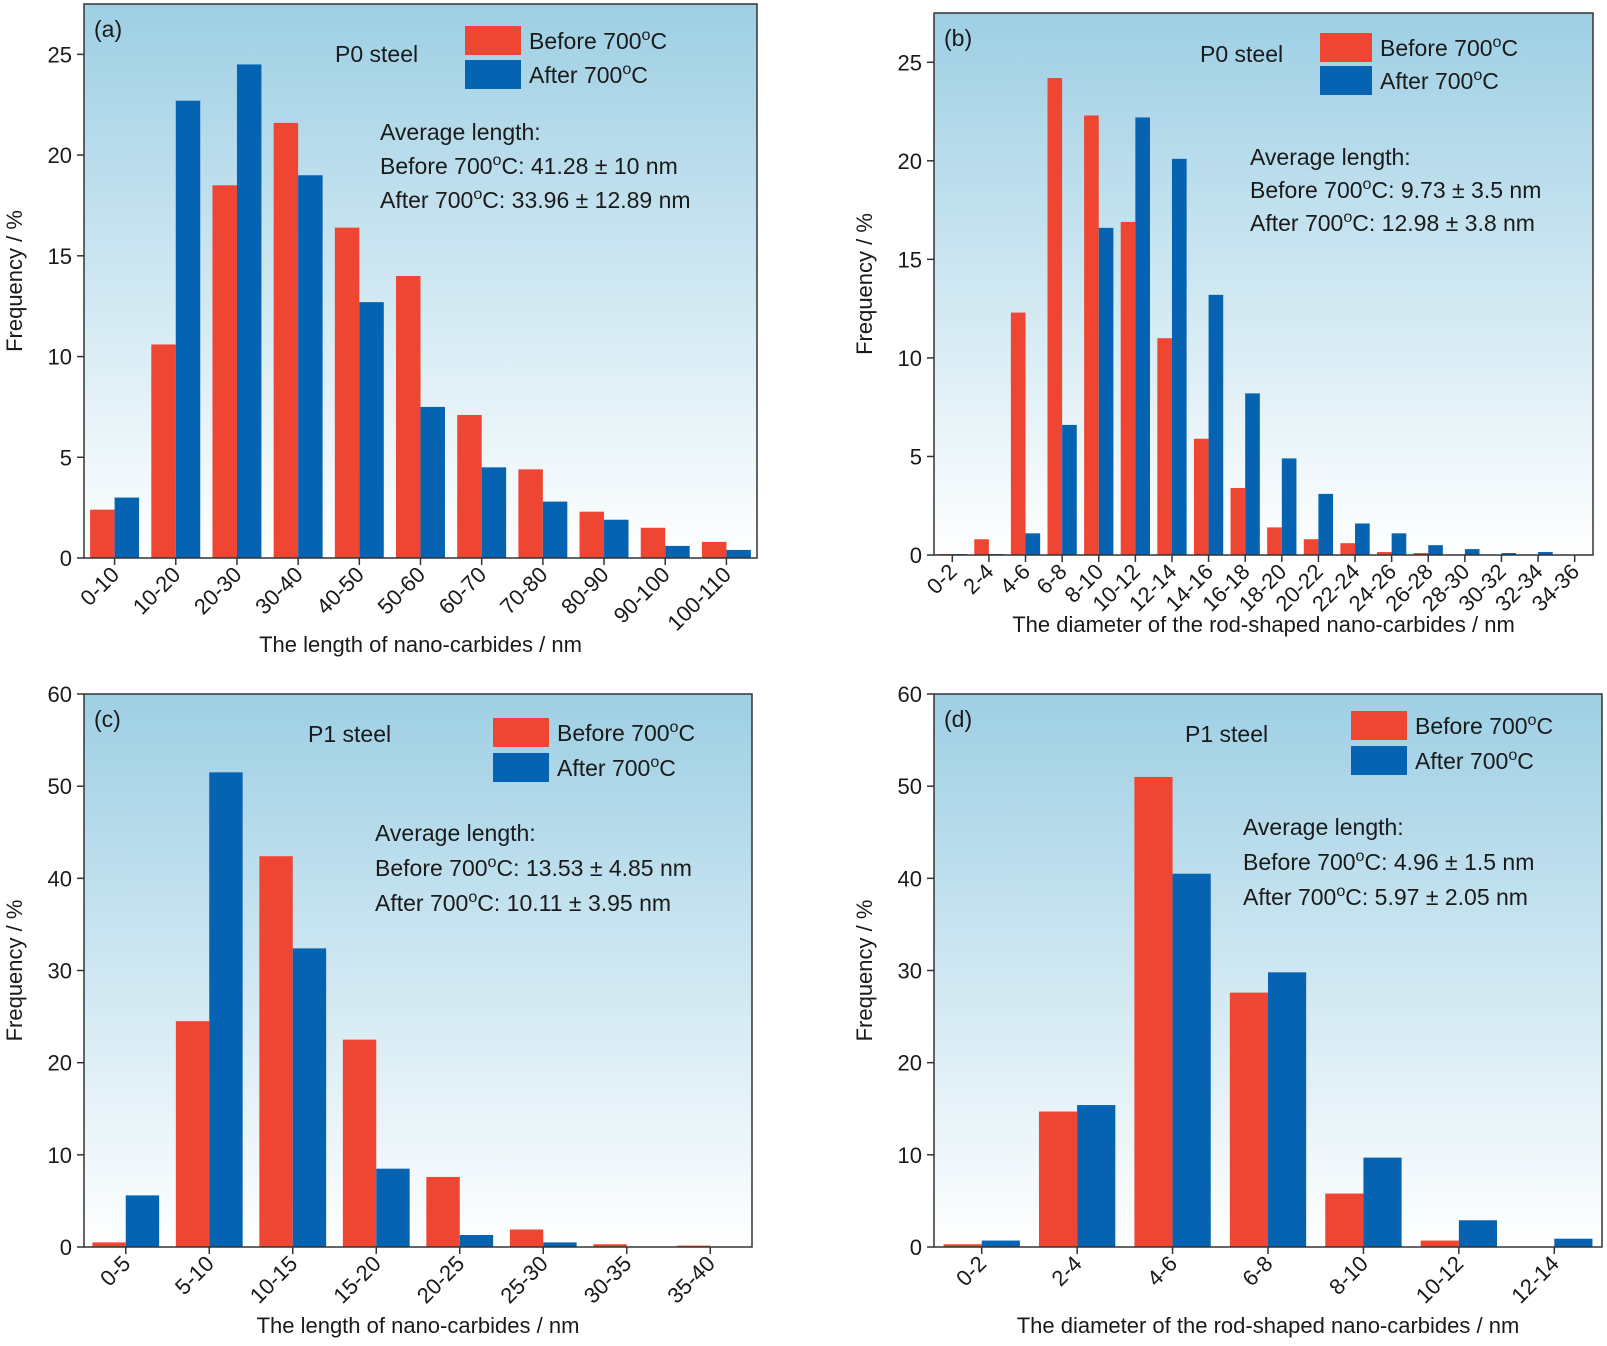 The image size is (1607, 1346). What do you see at coordinates (584, 590) in the screenshot?
I see `x-tick-label: 80-90` at bounding box center [584, 590].